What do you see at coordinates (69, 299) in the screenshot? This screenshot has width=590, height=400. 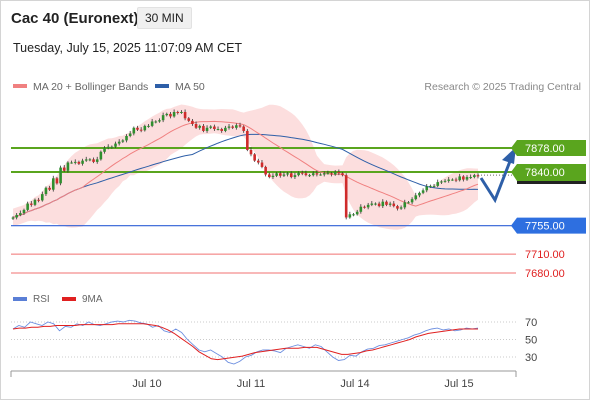 I see `rsi-ma-legend-swatch` at bounding box center [69, 299].